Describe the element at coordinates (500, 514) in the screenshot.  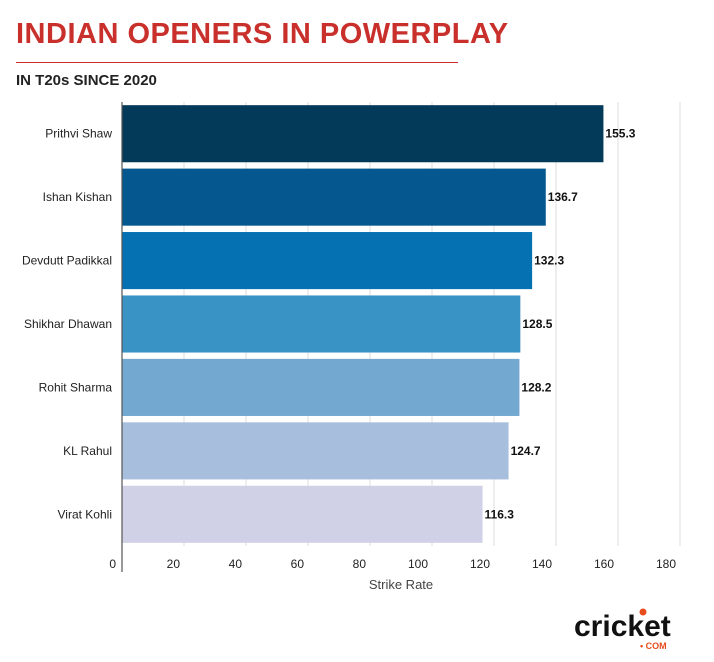
I see `value-label: 116.3` at that location.